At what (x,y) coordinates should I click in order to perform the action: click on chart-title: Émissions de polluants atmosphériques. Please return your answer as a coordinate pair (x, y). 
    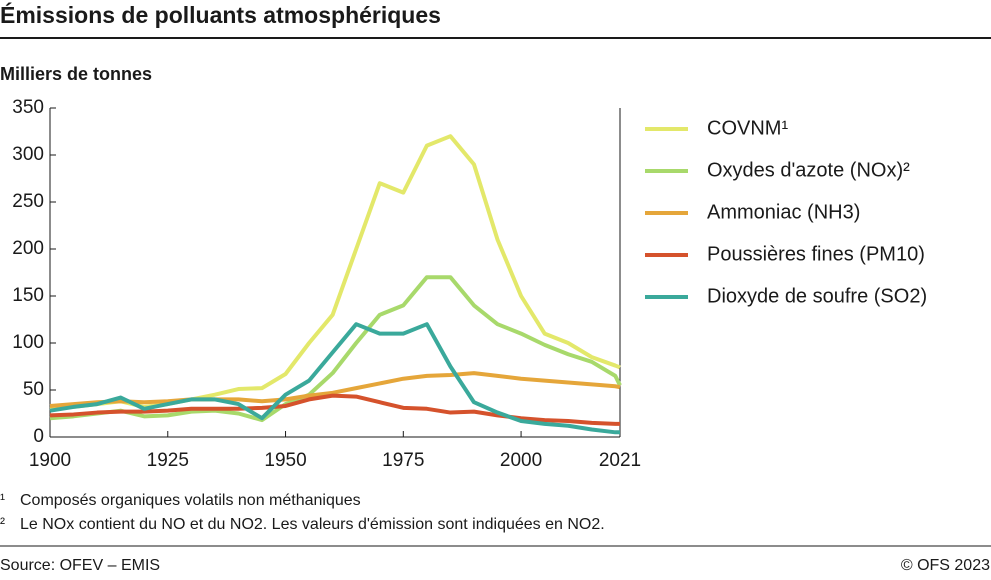
    Looking at the image, I should click on (220, 14).